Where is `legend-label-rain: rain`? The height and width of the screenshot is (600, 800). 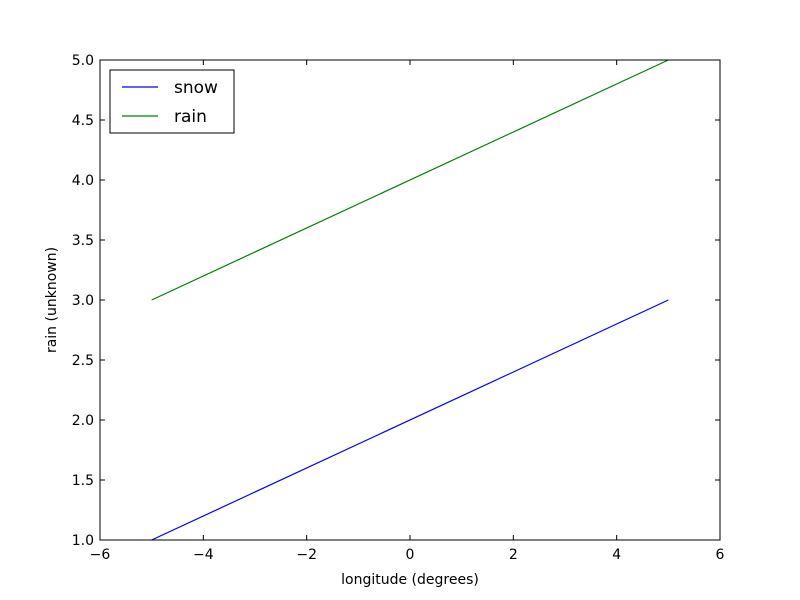 legend-label-rain: rain is located at coordinates (190, 117).